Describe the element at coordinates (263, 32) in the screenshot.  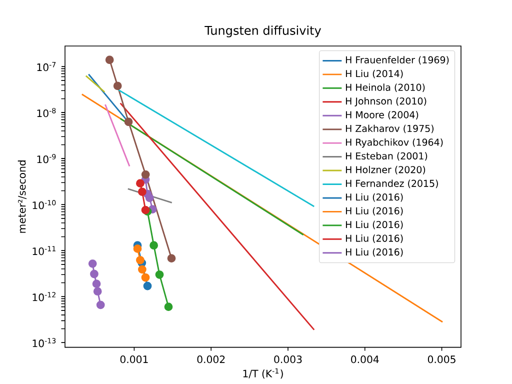
I see `chart-title: Tungsten diffusivity` at that location.